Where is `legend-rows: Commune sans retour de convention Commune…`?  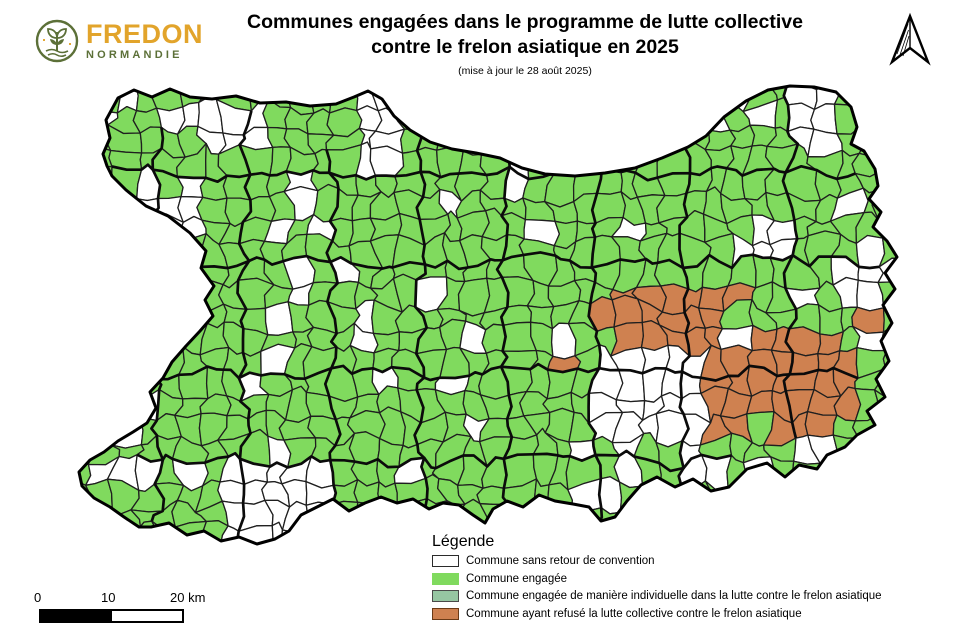 legend-rows: Commune sans retour de convention Commune… is located at coordinates (700, 587).